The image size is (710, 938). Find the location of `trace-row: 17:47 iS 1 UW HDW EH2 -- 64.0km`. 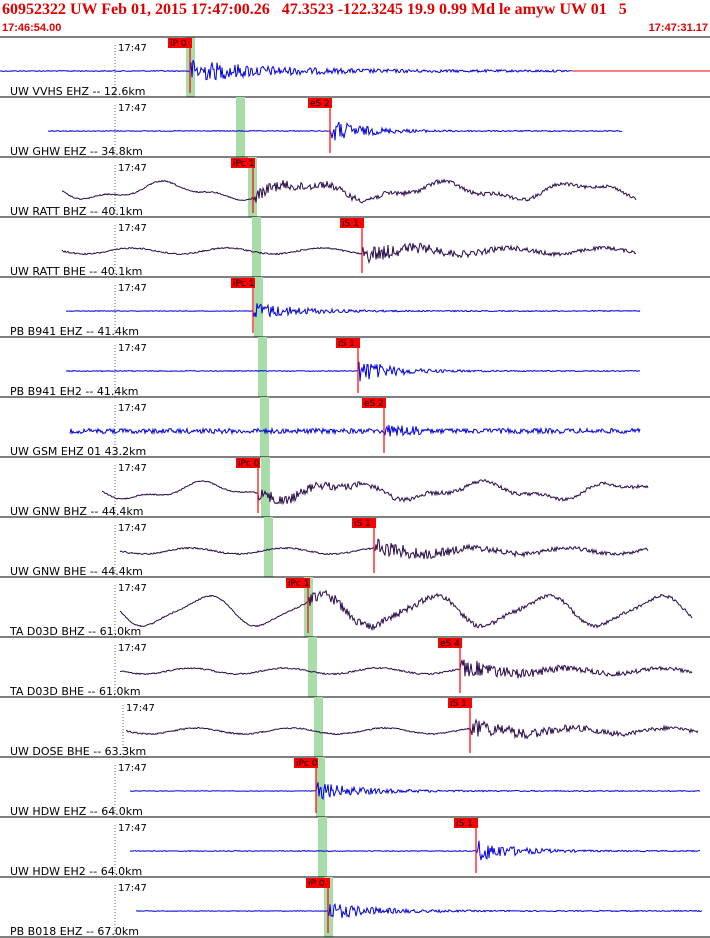

trace-row: 17:47 iS 1 UW HDW EH2 -- 64.0km is located at coordinates (355, 847).